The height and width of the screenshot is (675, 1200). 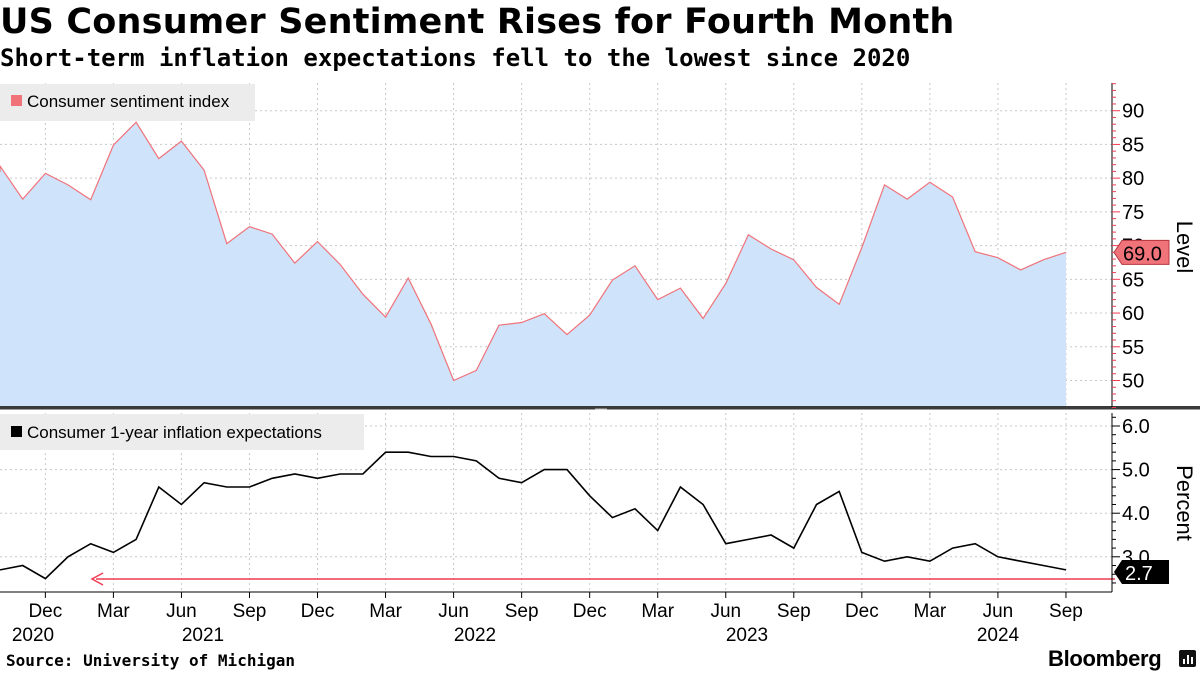 What do you see at coordinates (174, 432) in the screenshot?
I see `legend-bottom-label: Consumer 1-year inflation expectations` at bounding box center [174, 432].